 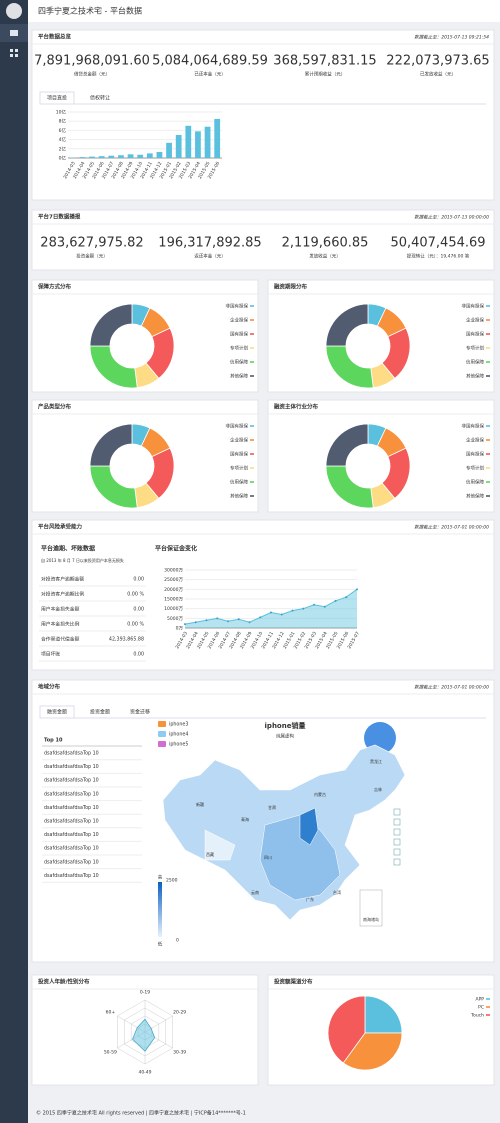 I want to click on y-tick-label: 0亿, so click(x=63, y=158).